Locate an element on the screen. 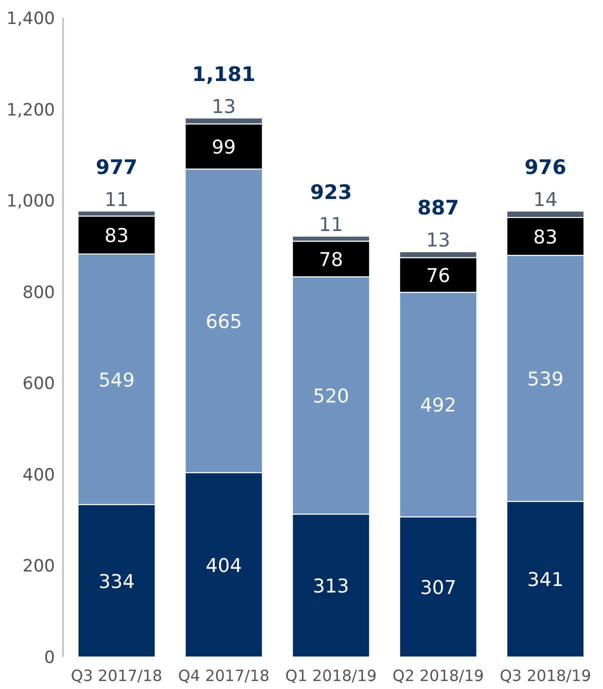 The height and width of the screenshot is (689, 603). x-tick-label: Q3 2018/19 is located at coordinates (546, 676).